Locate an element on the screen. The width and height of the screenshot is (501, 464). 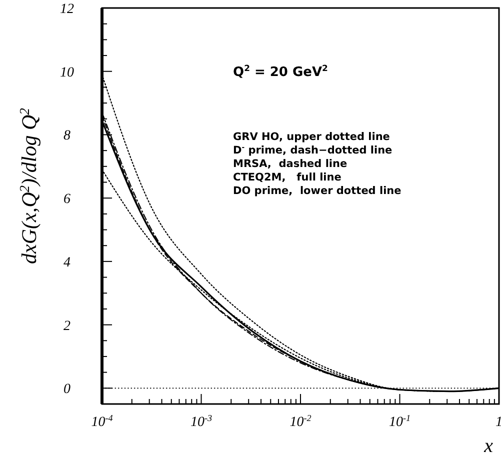
y-tick-label: 4 is located at coordinates (67, 262).